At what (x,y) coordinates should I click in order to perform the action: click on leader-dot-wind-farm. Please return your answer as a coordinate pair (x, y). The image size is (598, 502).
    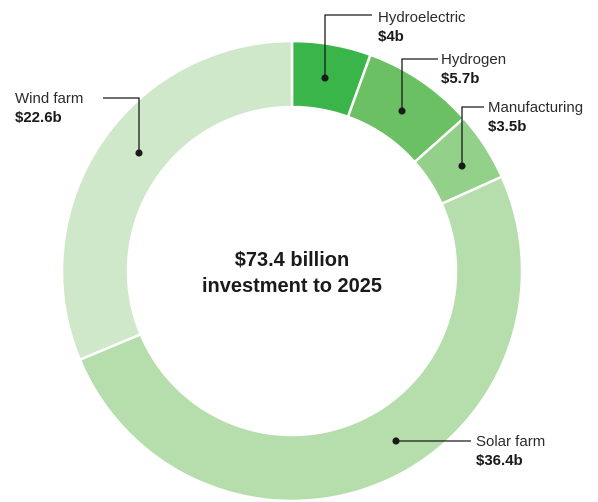
    Looking at the image, I should click on (139, 153).